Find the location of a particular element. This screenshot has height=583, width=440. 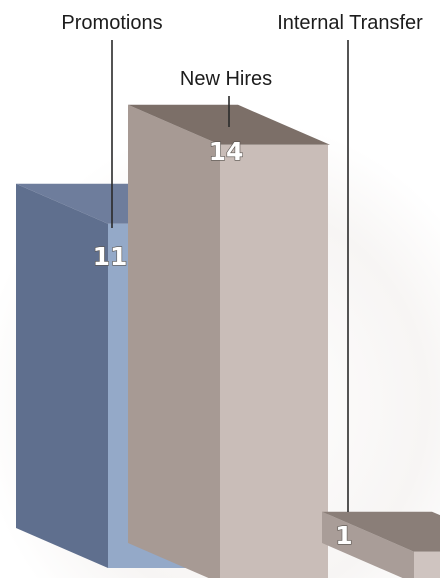

data-label-promotions: 11 is located at coordinates (110, 256).